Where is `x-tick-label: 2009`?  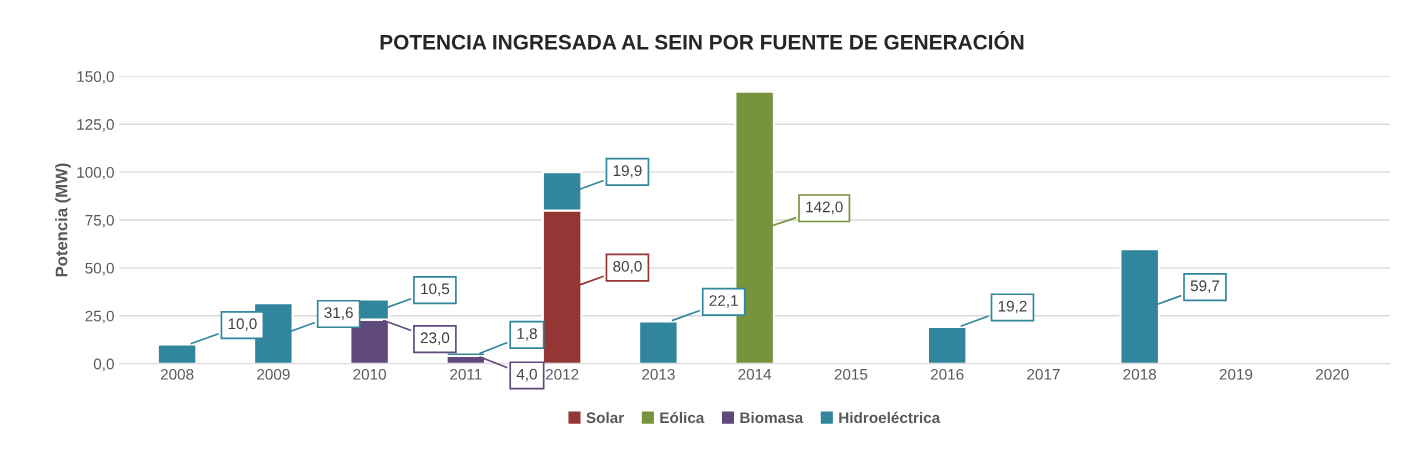 x-tick-label: 2009 is located at coordinates (273, 374).